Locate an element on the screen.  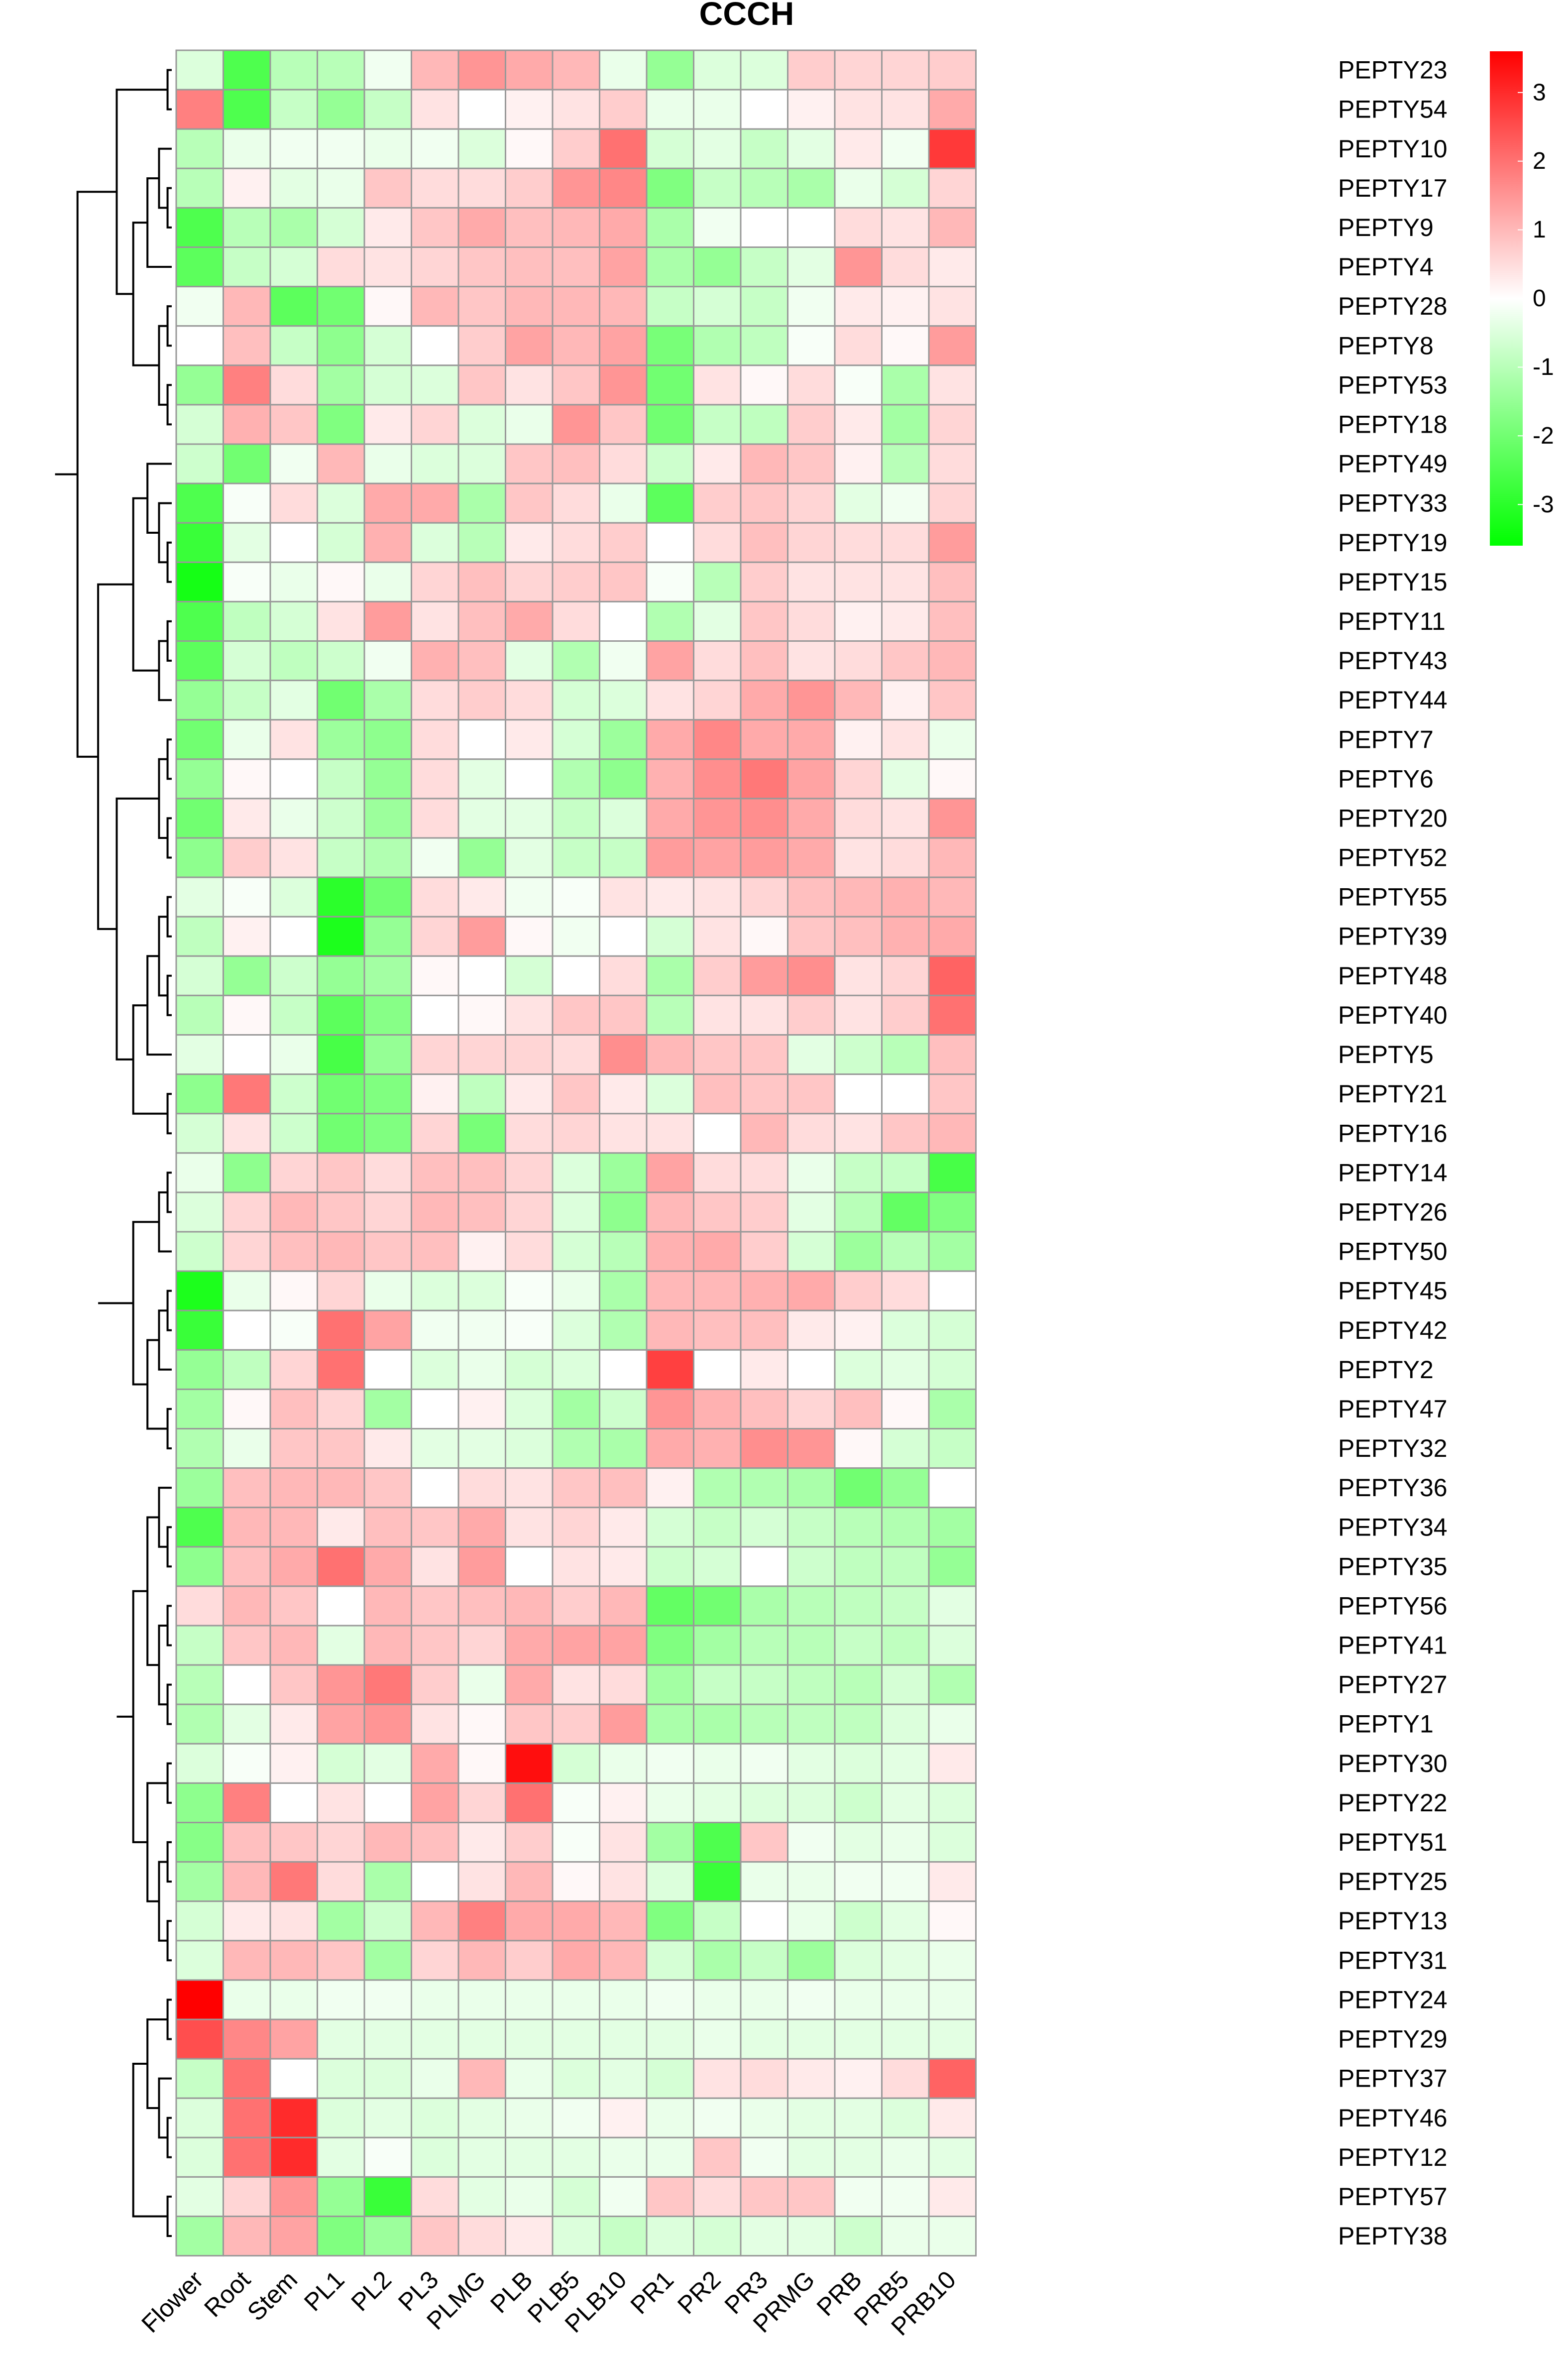
row-label: PEPTY40 is located at coordinates (1393, 1015).